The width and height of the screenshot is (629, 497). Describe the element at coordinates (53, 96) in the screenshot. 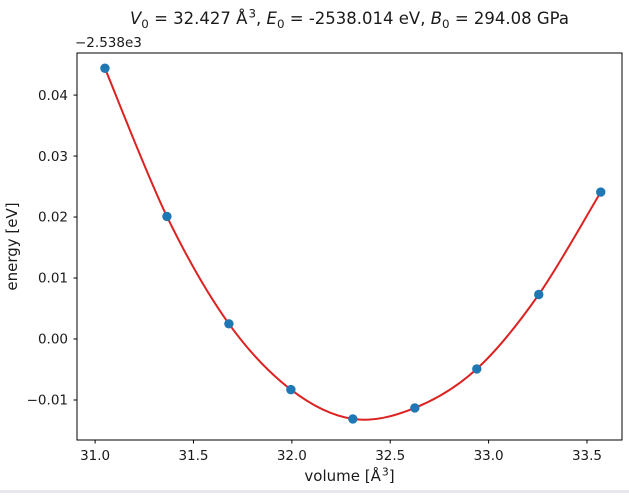

I see `y-tick-label: 0.04` at that location.